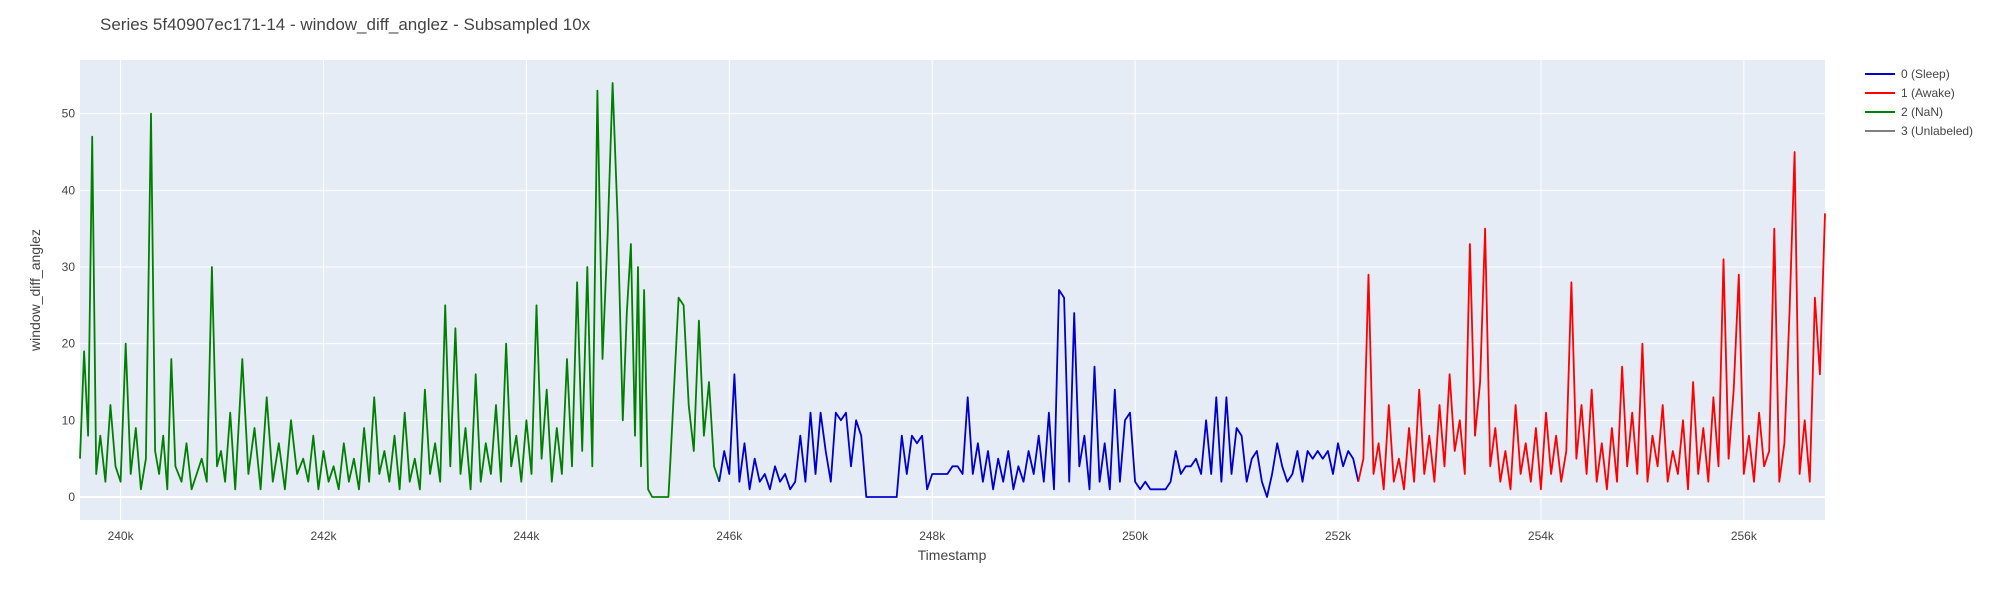 The height and width of the screenshot is (600, 2000). What do you see at coordinates (71, 497) in the screenshot?
I see `y-tick-label: 0` at bounding box center [71, 497].